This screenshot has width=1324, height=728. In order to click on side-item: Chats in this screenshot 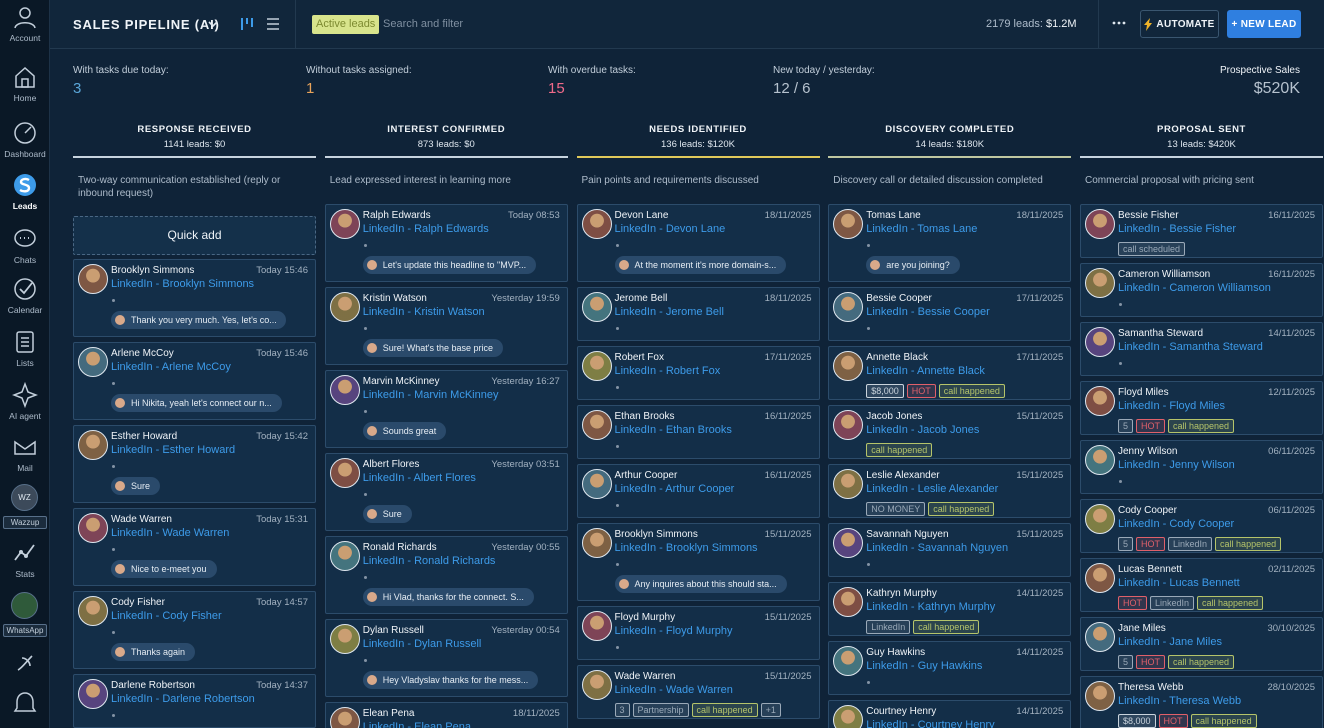, I will do `click(25, 245)`.